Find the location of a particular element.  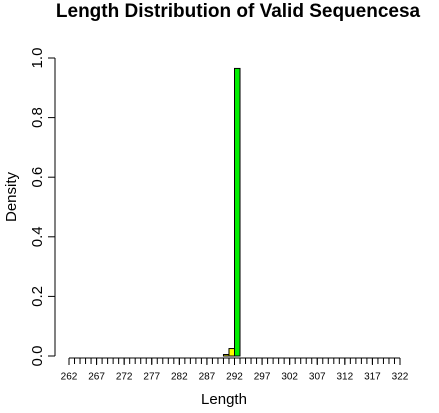

x-tick-label: 267 is located at coordinates (96, 377).